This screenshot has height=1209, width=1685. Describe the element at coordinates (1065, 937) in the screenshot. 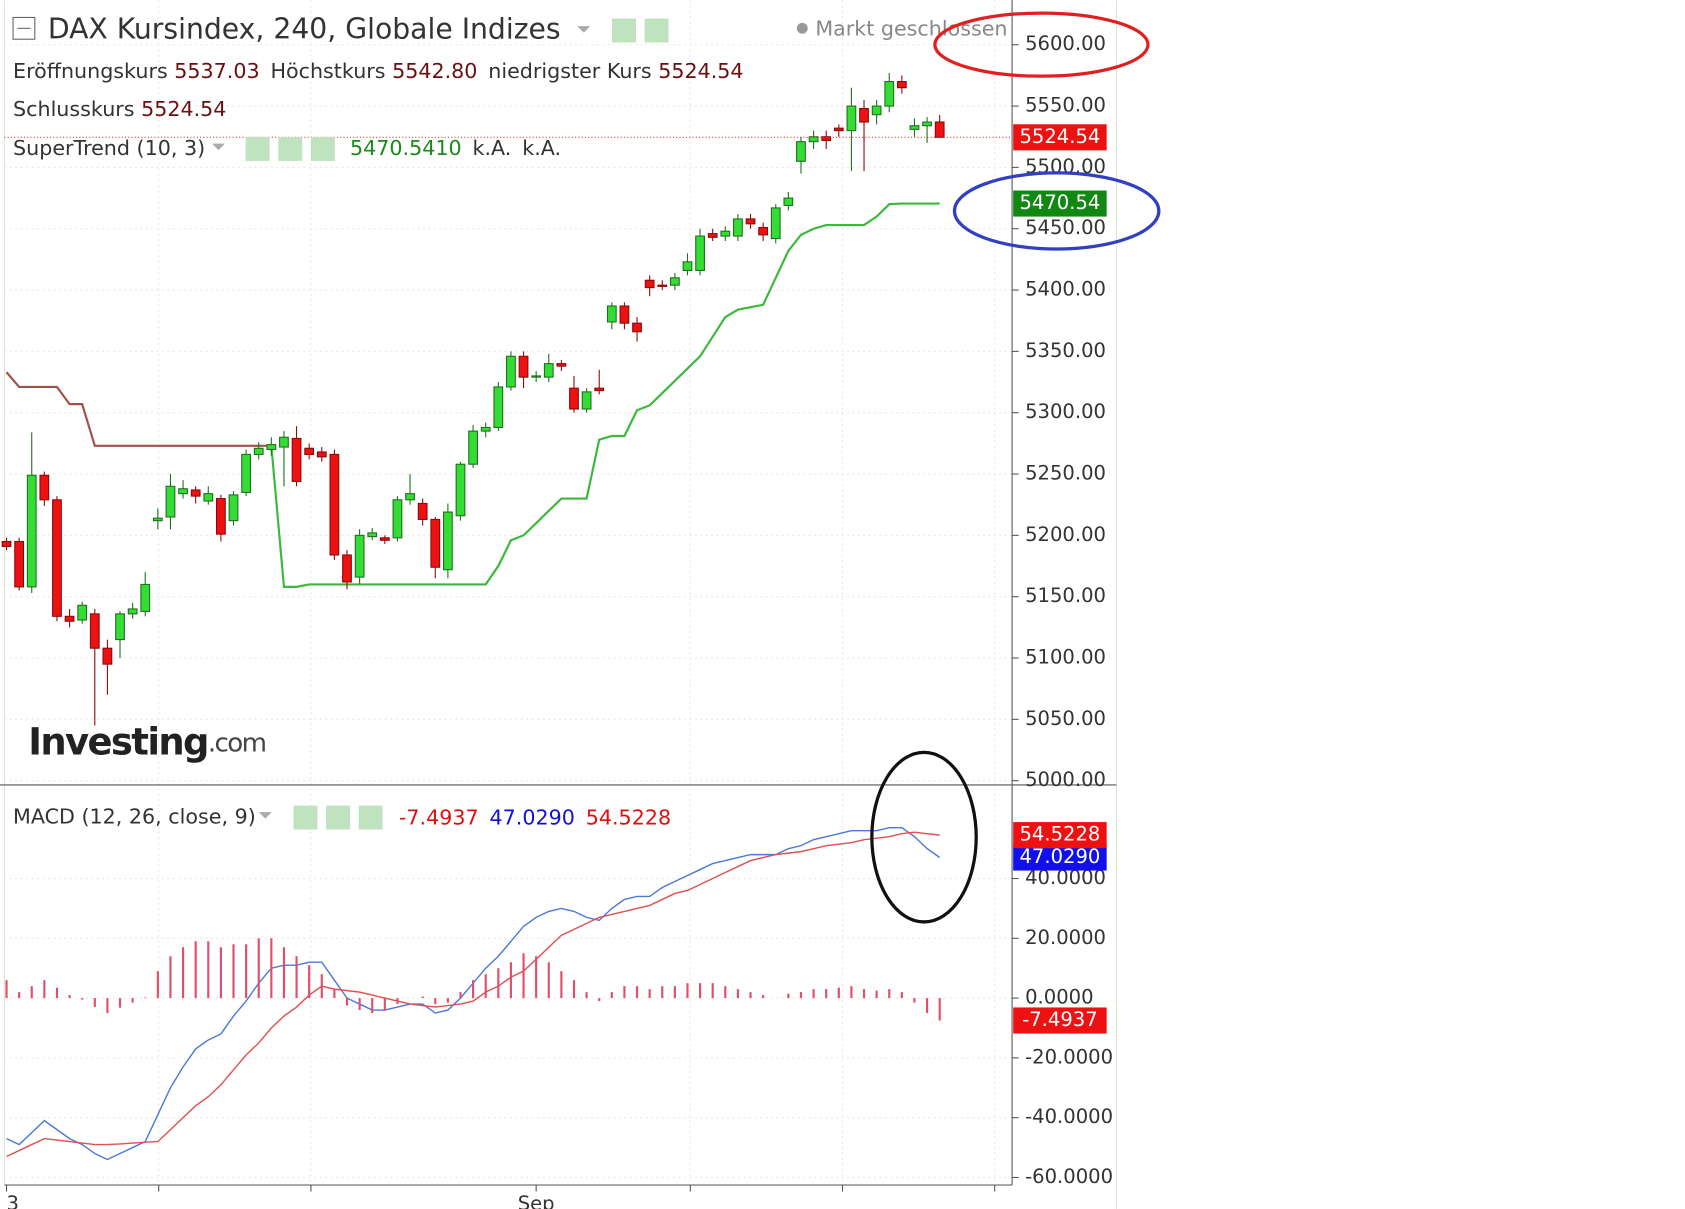

I see `y-tick-label: 20.0000` at that location.